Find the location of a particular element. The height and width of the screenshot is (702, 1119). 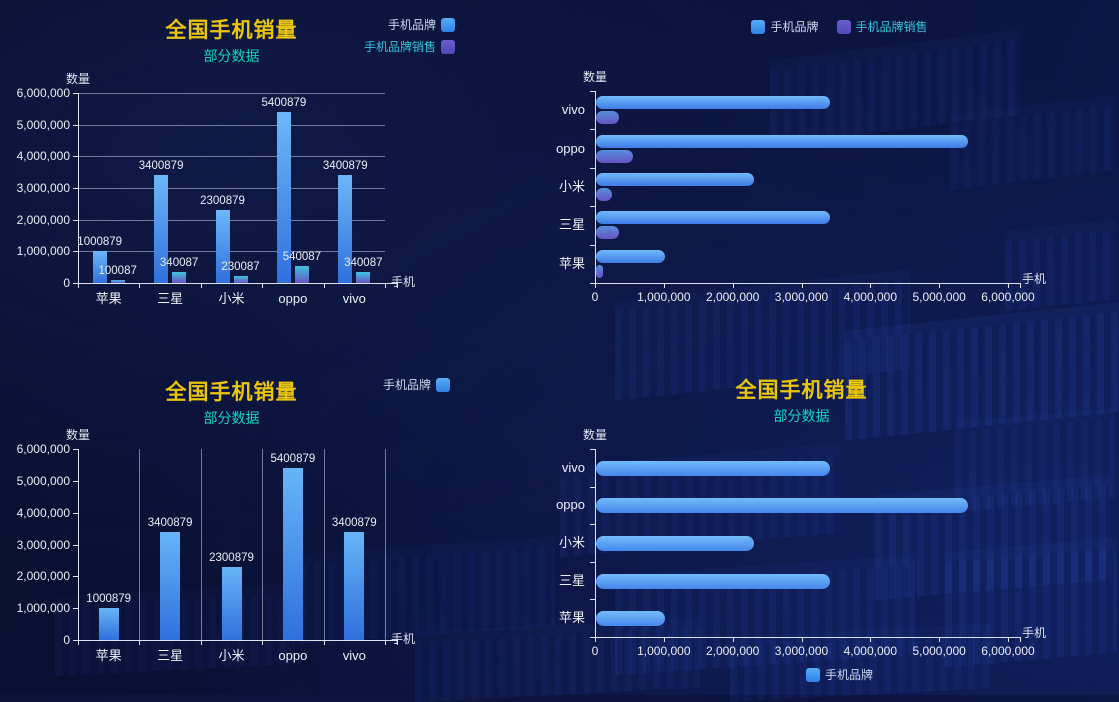

x-axis-category-label: 三星 is located at coordinates (170, 298).